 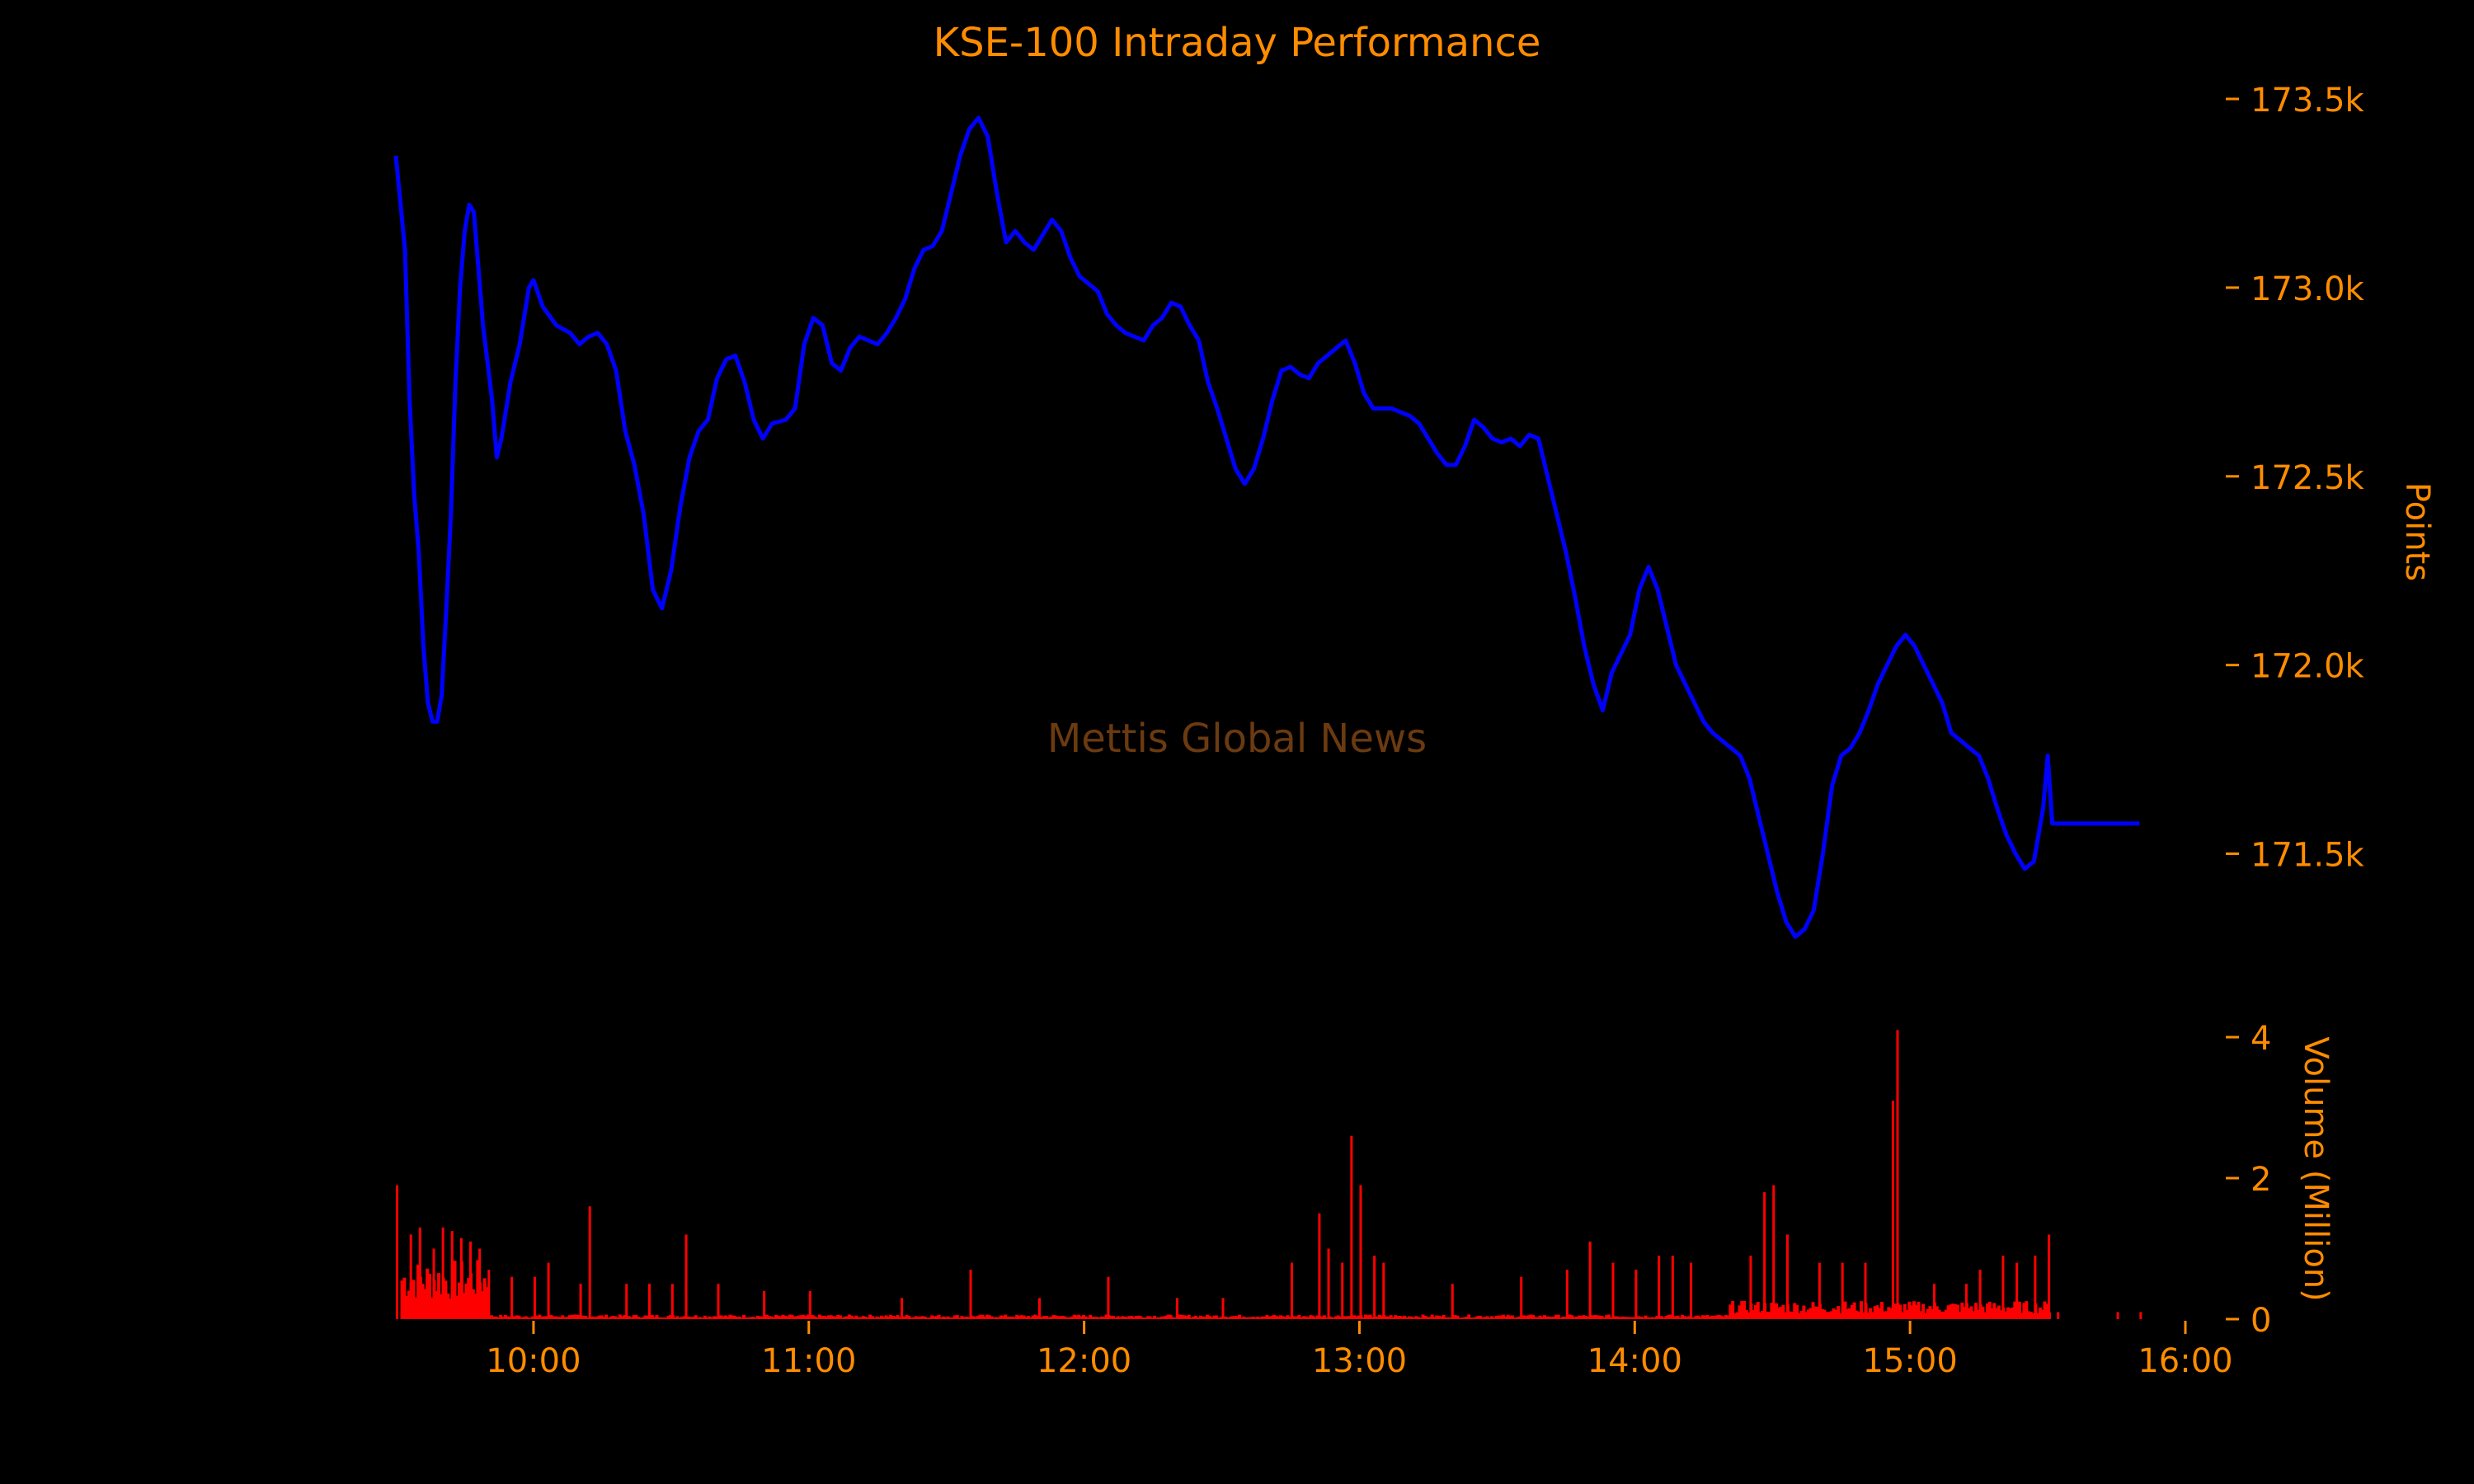 I want to click on price-axis-label: Points, so click(x=2417, y=531).